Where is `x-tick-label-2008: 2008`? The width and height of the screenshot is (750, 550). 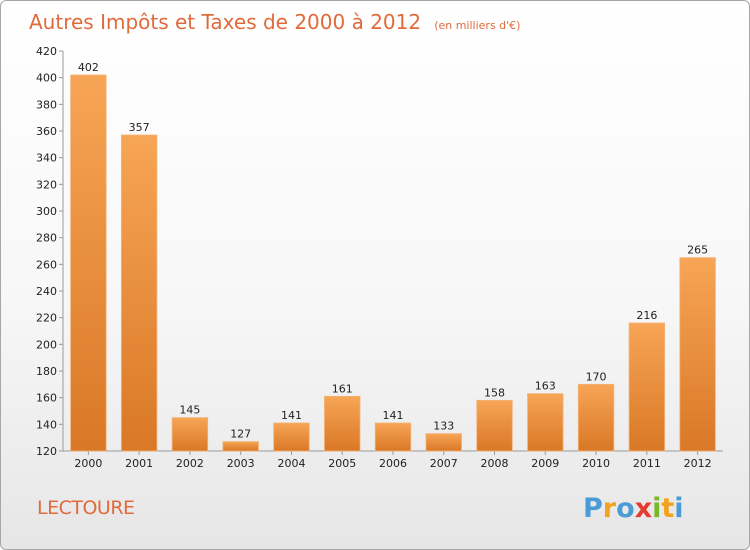 x-tick-label-2008: 2008 is located at coordinates (495, 463).